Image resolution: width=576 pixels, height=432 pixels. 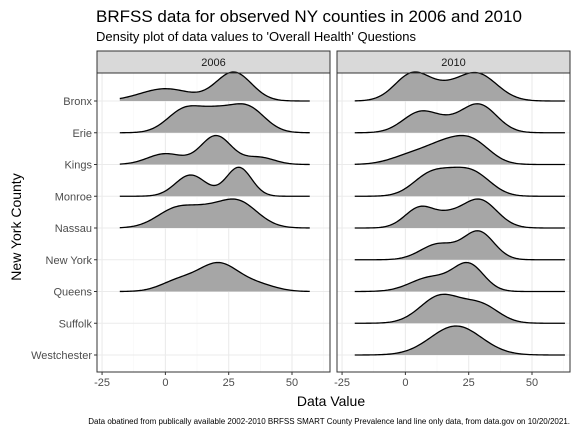 What do you see at coordinates (77, 102) in the screenshot?
I see `y-tick-label-bronx: Bronx` at bounding box center [77, 102].